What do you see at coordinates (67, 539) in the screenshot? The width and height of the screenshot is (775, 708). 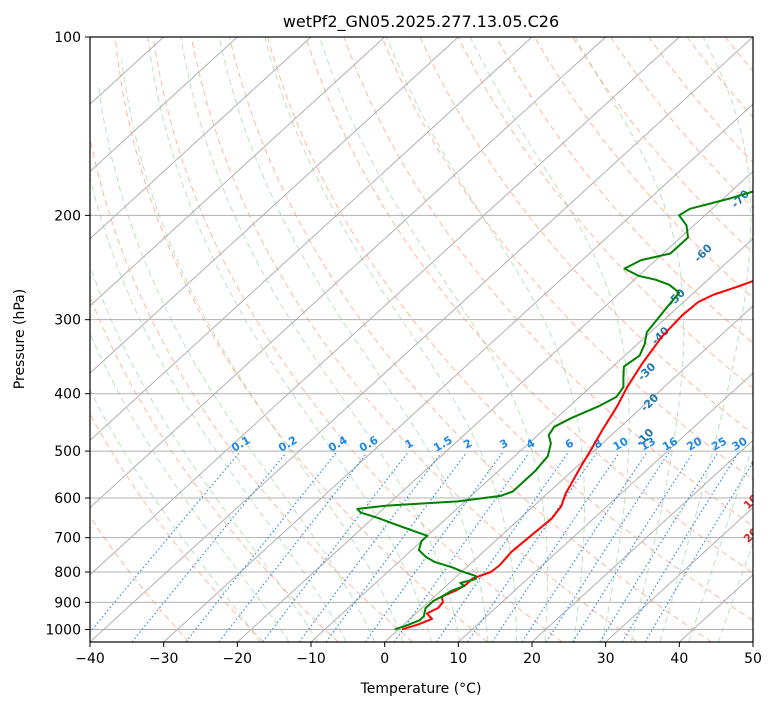 I see `y-tick-label: 700` at bounding box center [67, 539].